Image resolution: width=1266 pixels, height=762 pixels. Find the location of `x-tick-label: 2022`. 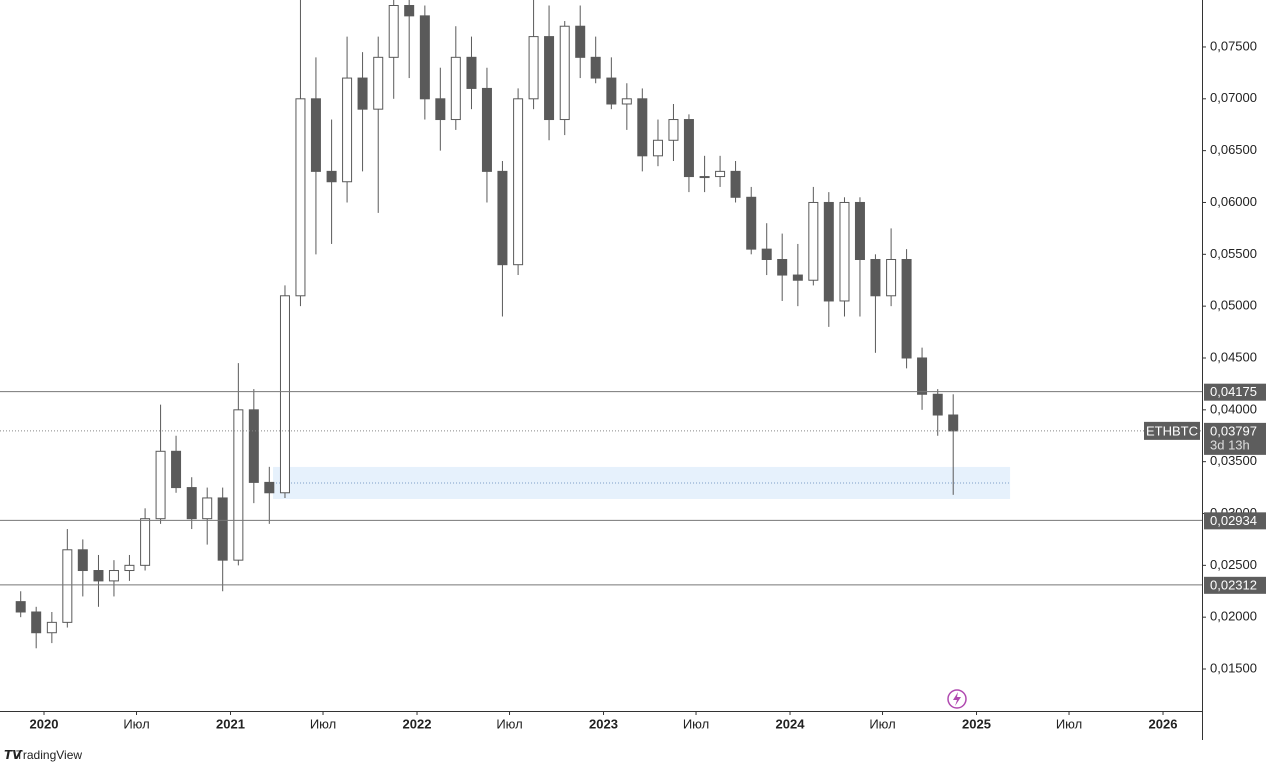

x-tick-label: 2022 is located at coordinates (417, 723).